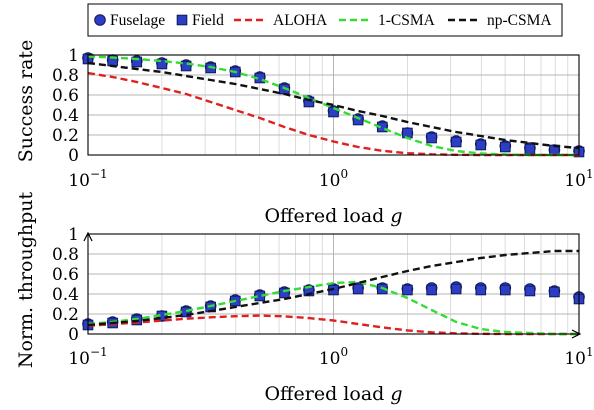 The width and height of the screenshot is (594, 410). Describe the element at coordinates (26, 279) in the screenshot. I see `y-axis-title: Norm. throughput` at that location.